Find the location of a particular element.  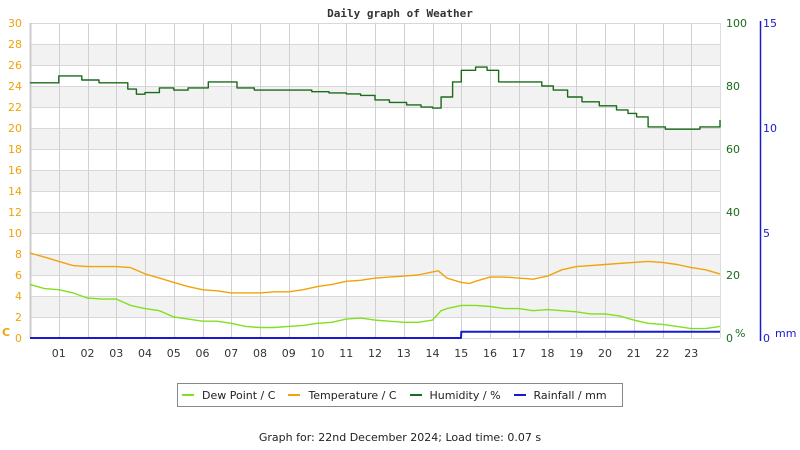

hour-tick: 06 is located at coordinates (203, 353).